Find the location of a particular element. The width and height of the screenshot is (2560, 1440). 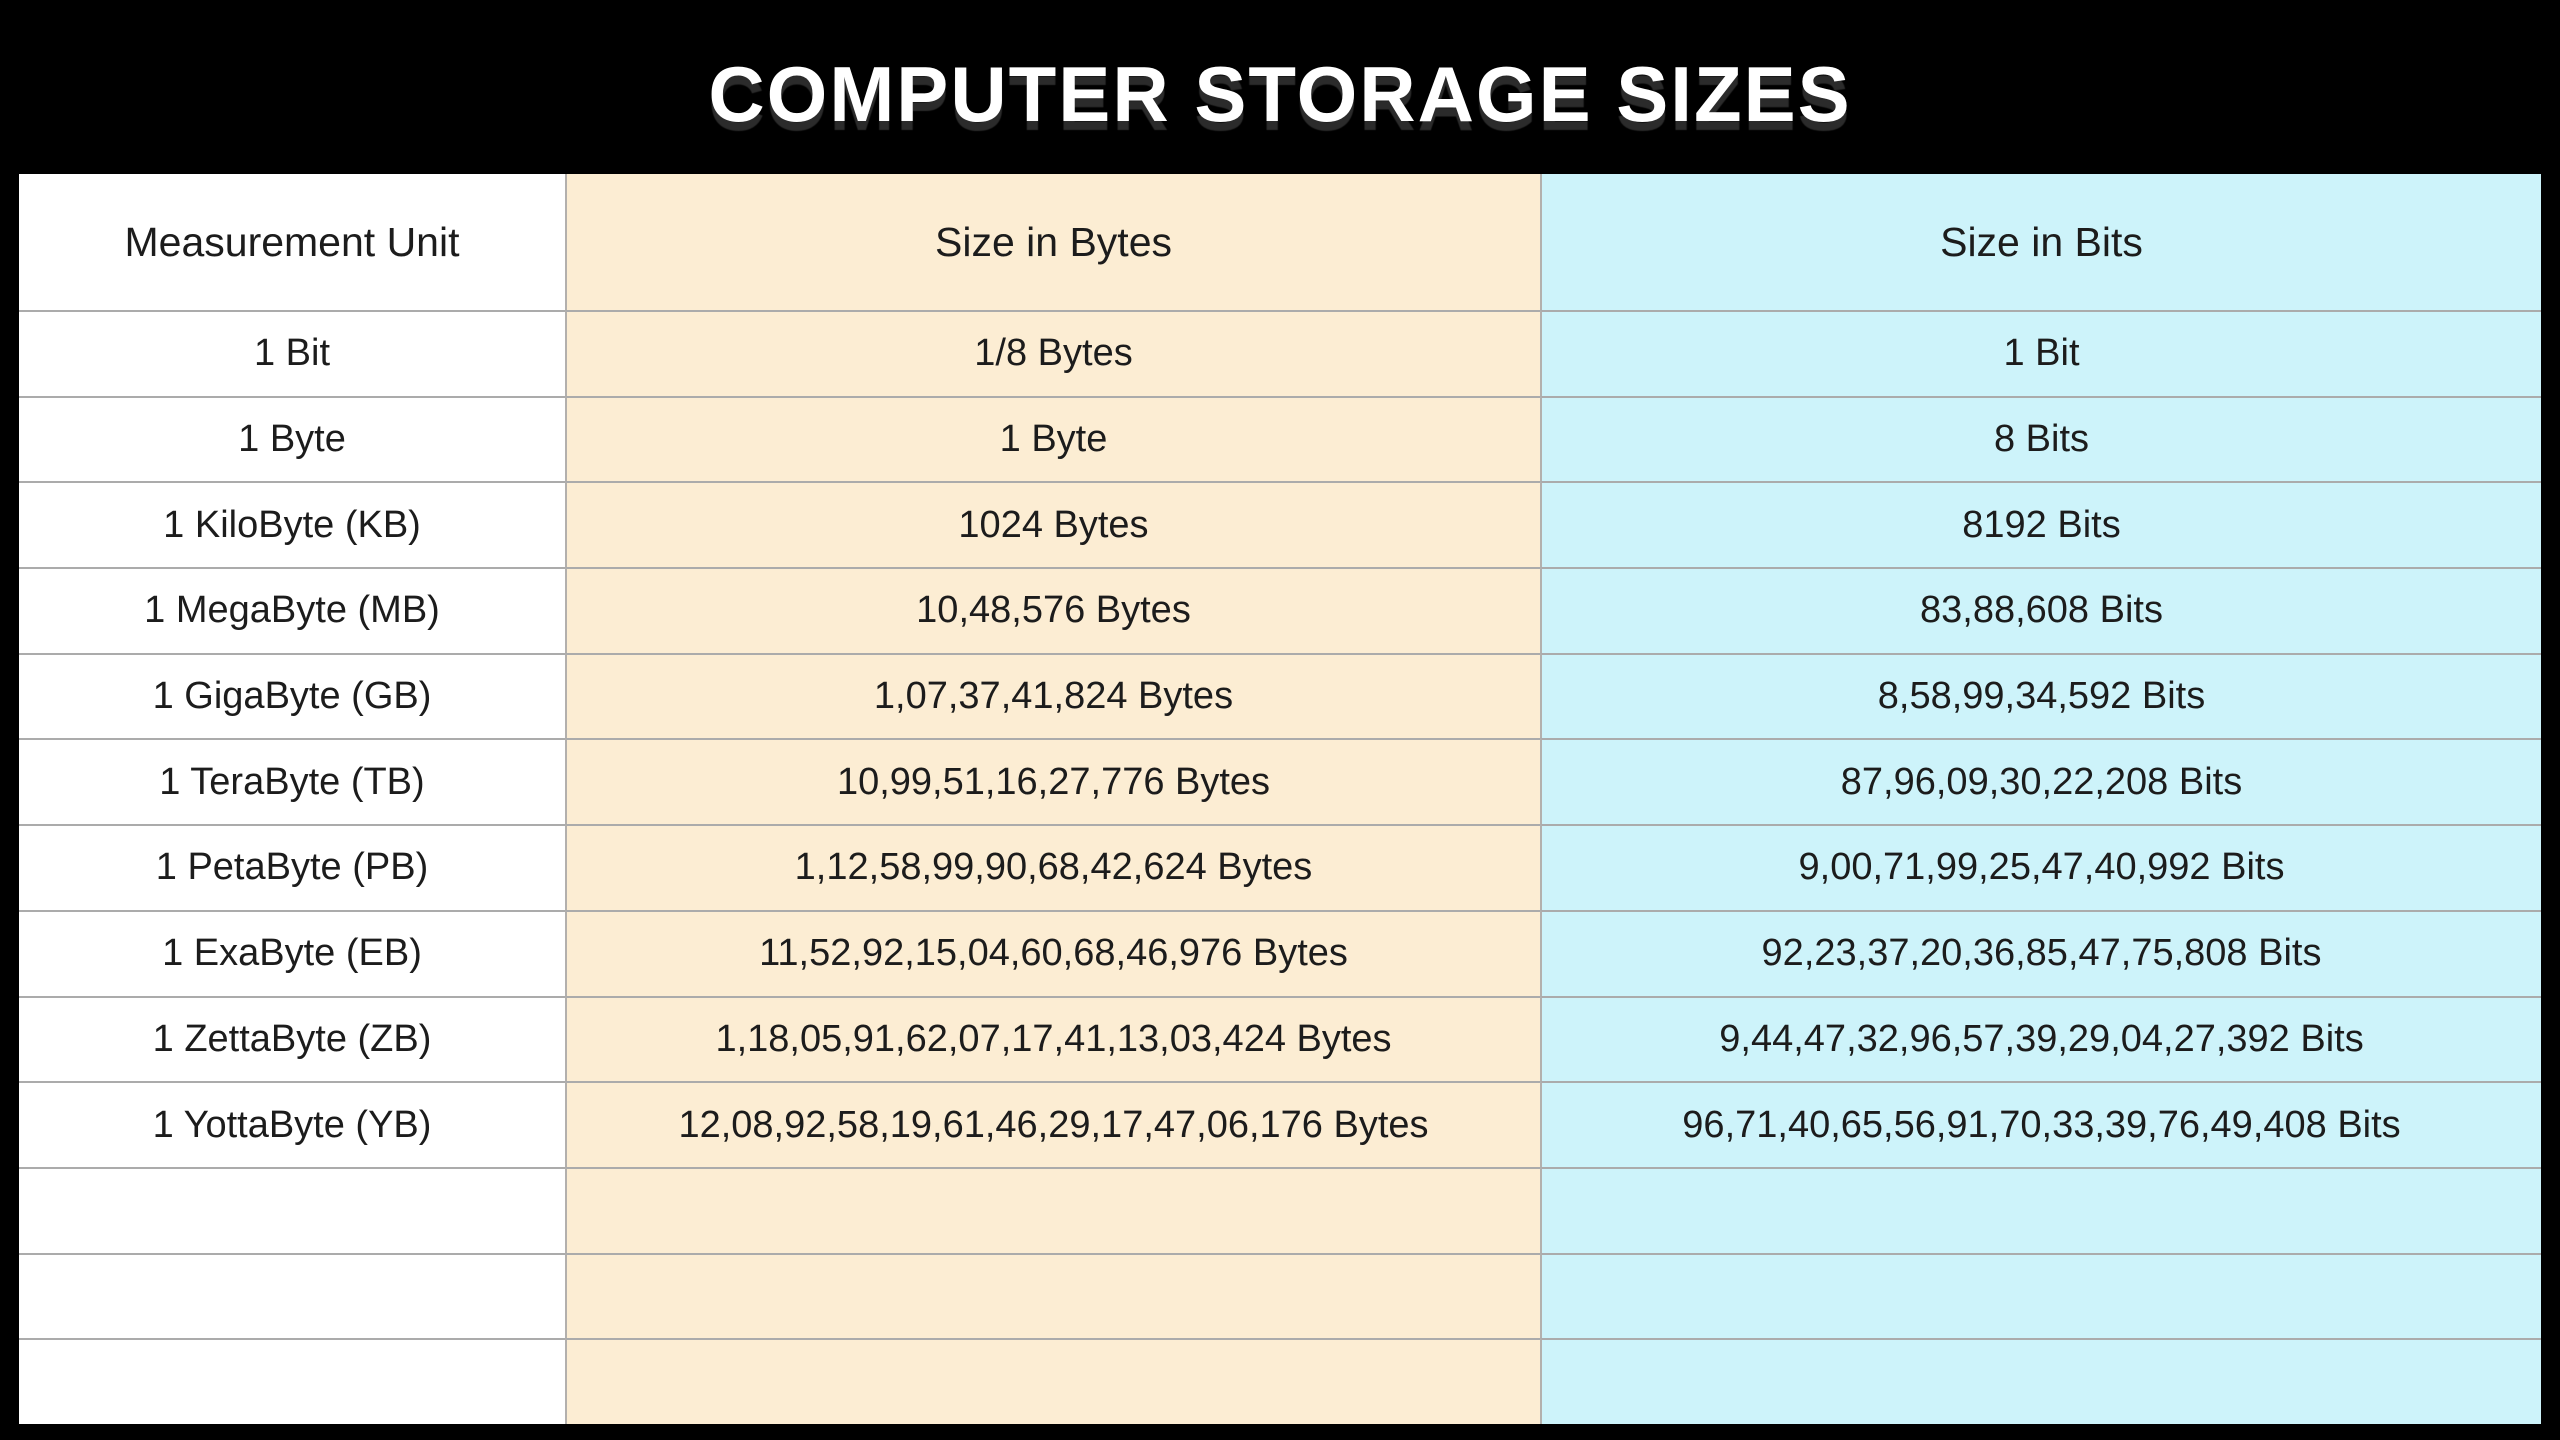

page-title: COMPUTER STORAGE SIZES is located at coordinates (1280, 93).